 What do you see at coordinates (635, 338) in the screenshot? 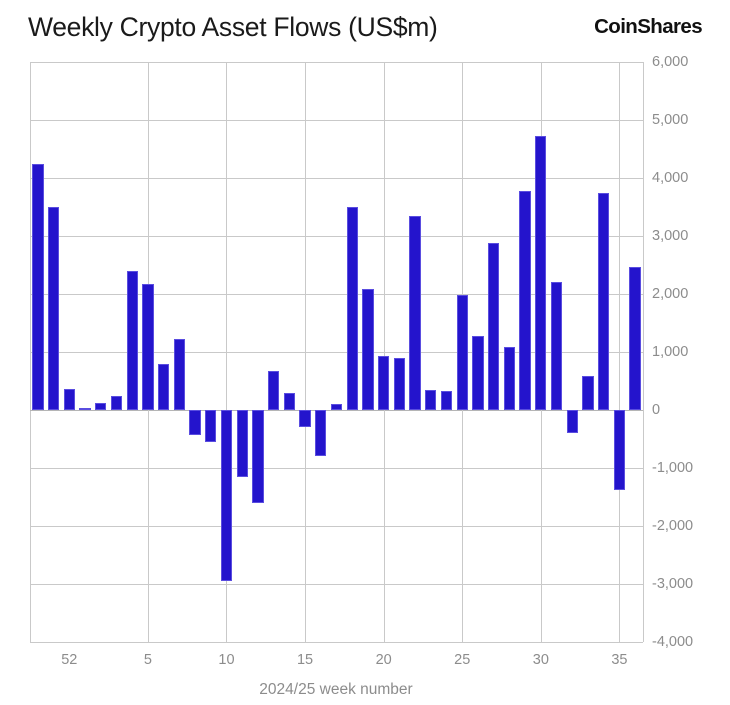
I see `bar-week-undefined` at bounding box center [635, 338].